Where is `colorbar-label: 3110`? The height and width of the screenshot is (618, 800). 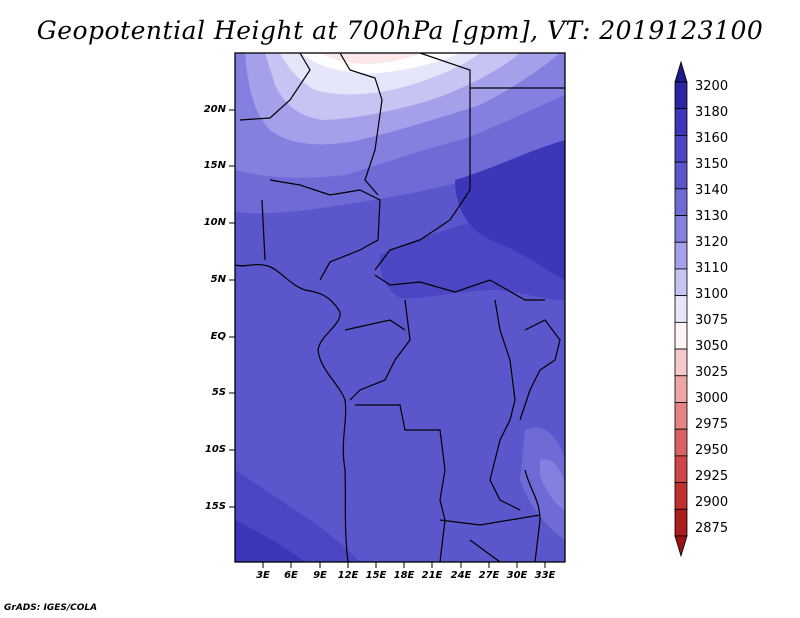
colorbar-label: 3110 is located at coordinates (712, 268).